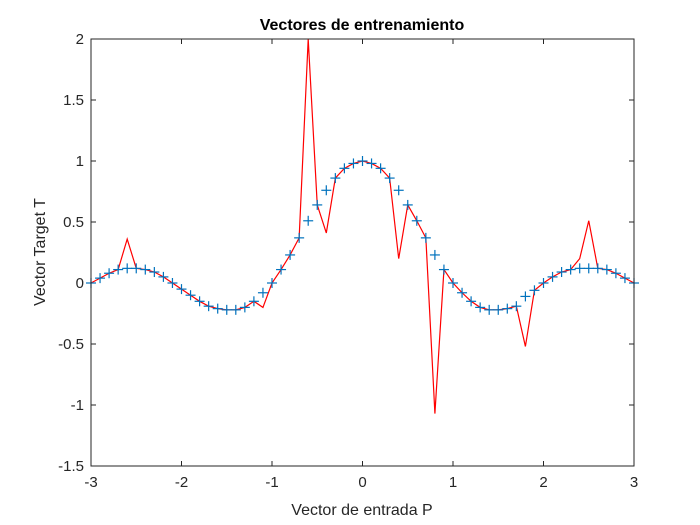  What do you see at coordinates (543, 482) in the screenshot?
I see `x-tick-label: 2` at bounding box center [543, 482].